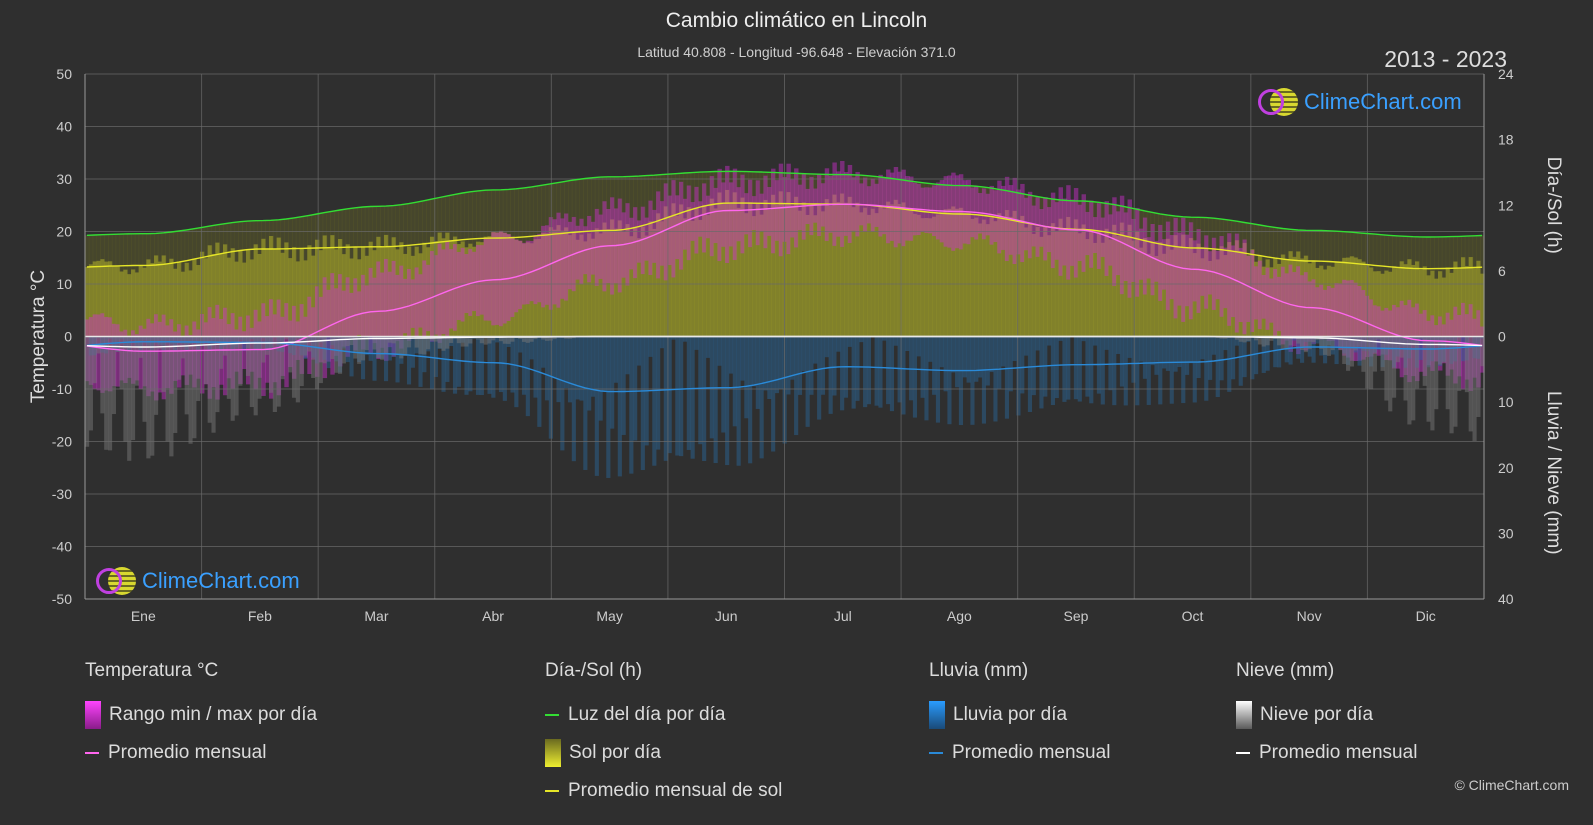 The width and height of the screenshot is (1593, 825). I want to click on snow-avg-swatch, so click(1243, 753).